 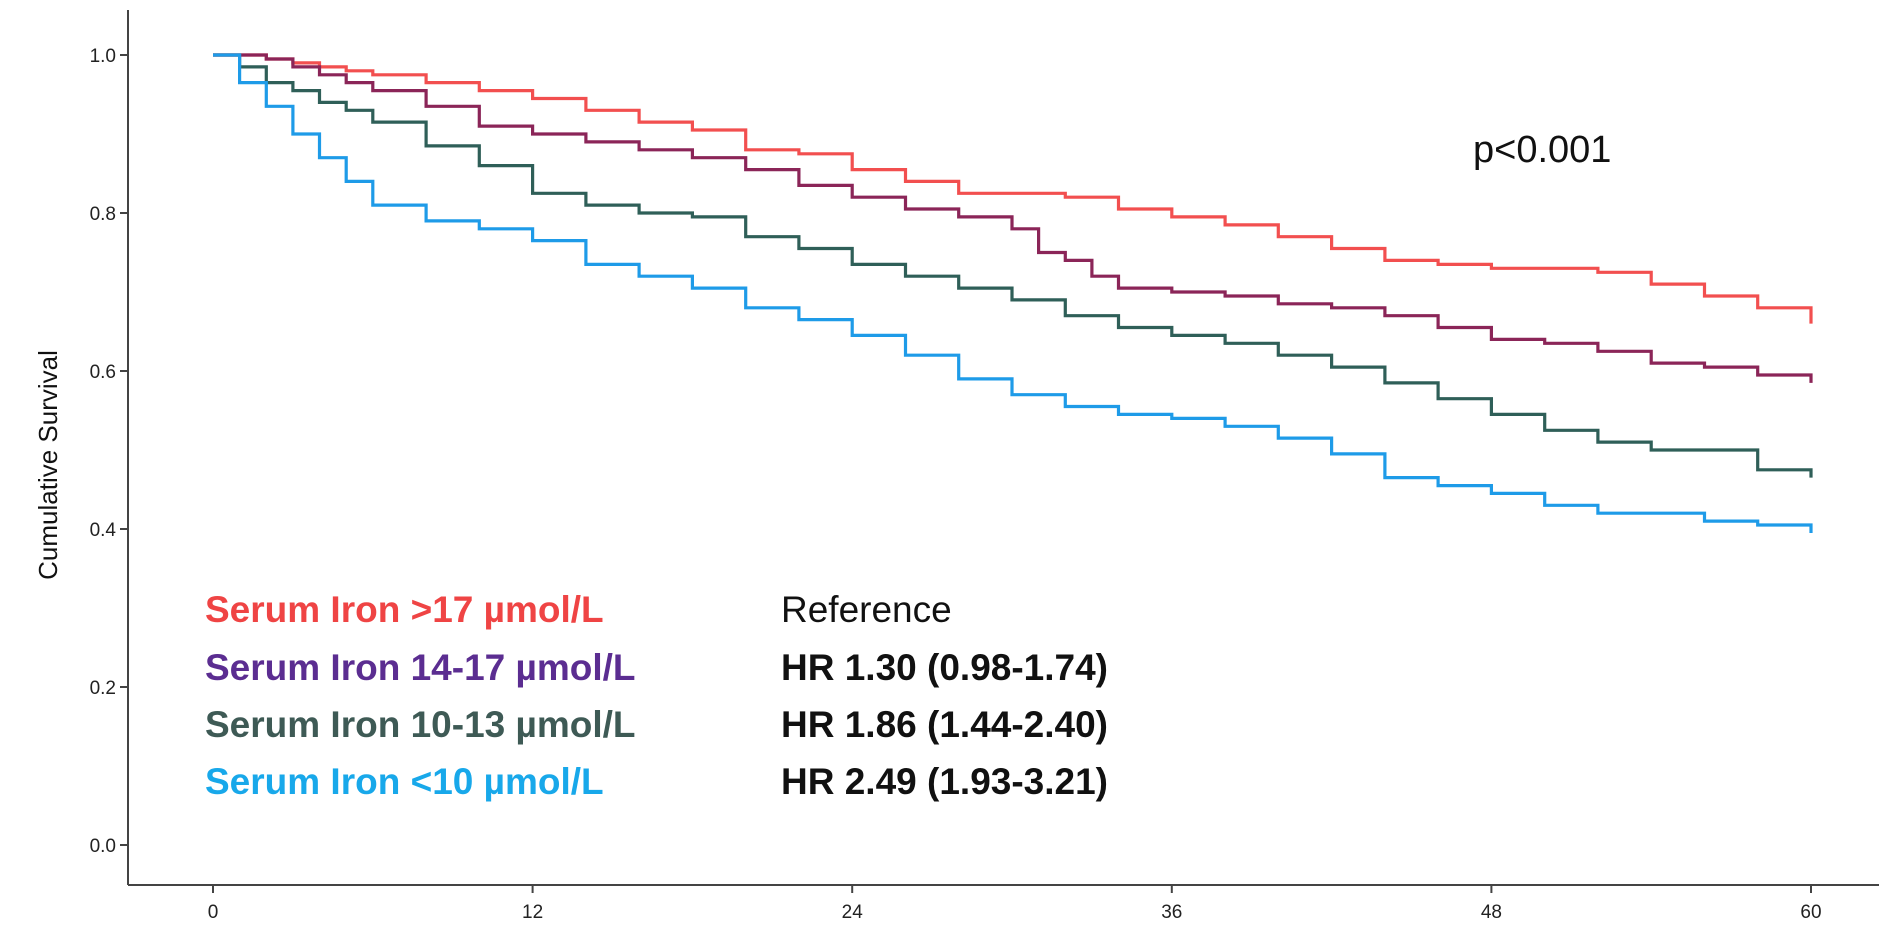 What do you see at coordinates (420, 724) in the screenshot?
I see `legend-label: Serum Iron 10-13 µmol/L` at bounding box center [420, 724].